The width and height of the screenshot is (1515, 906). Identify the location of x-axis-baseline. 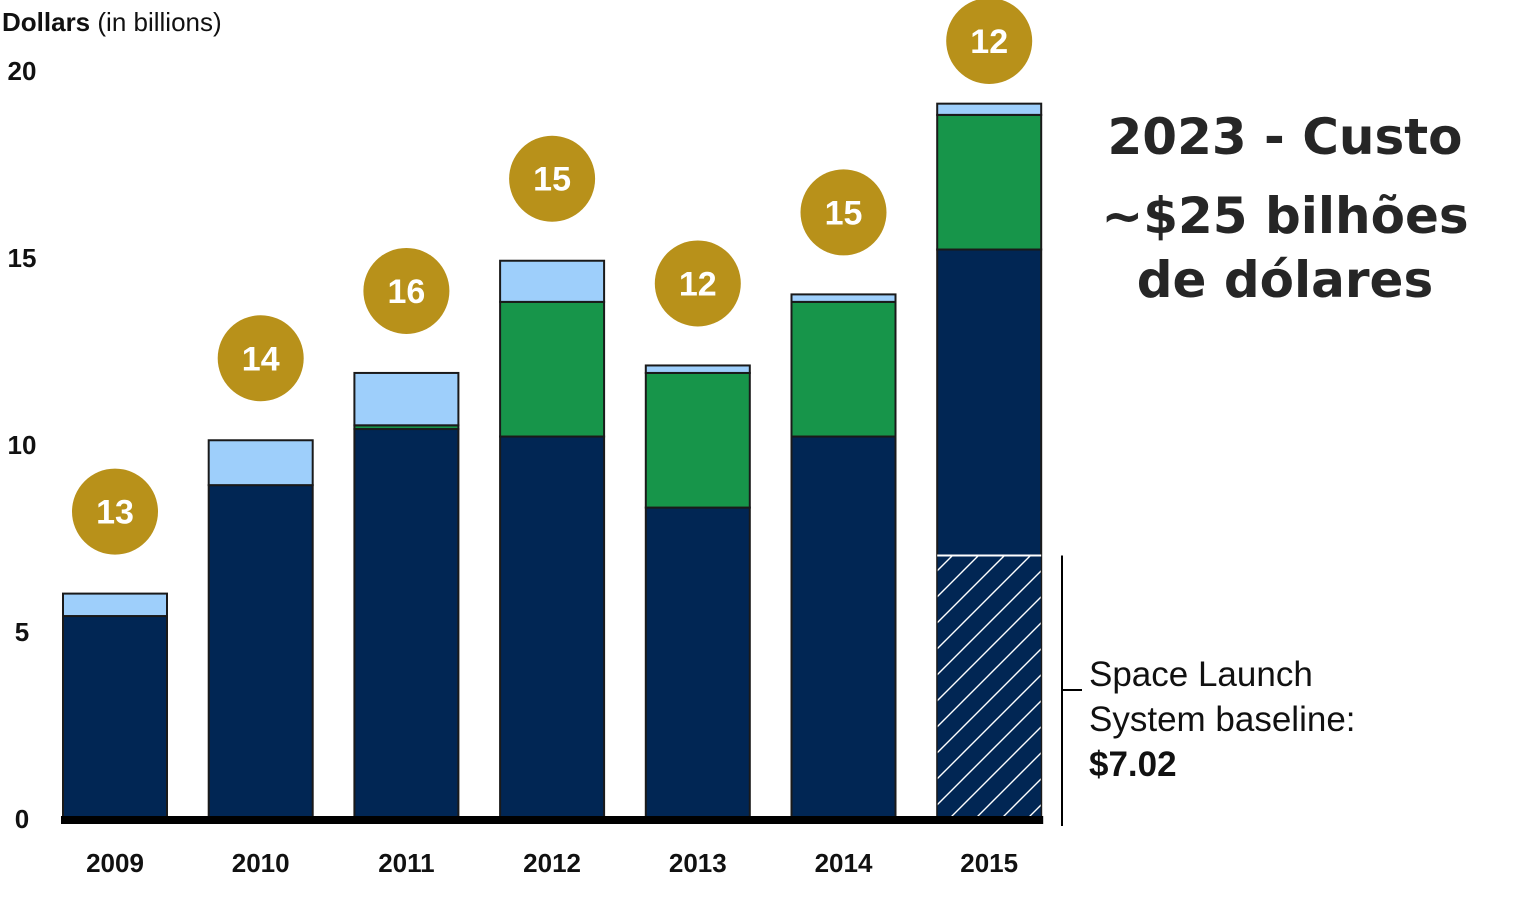
(552, 820).